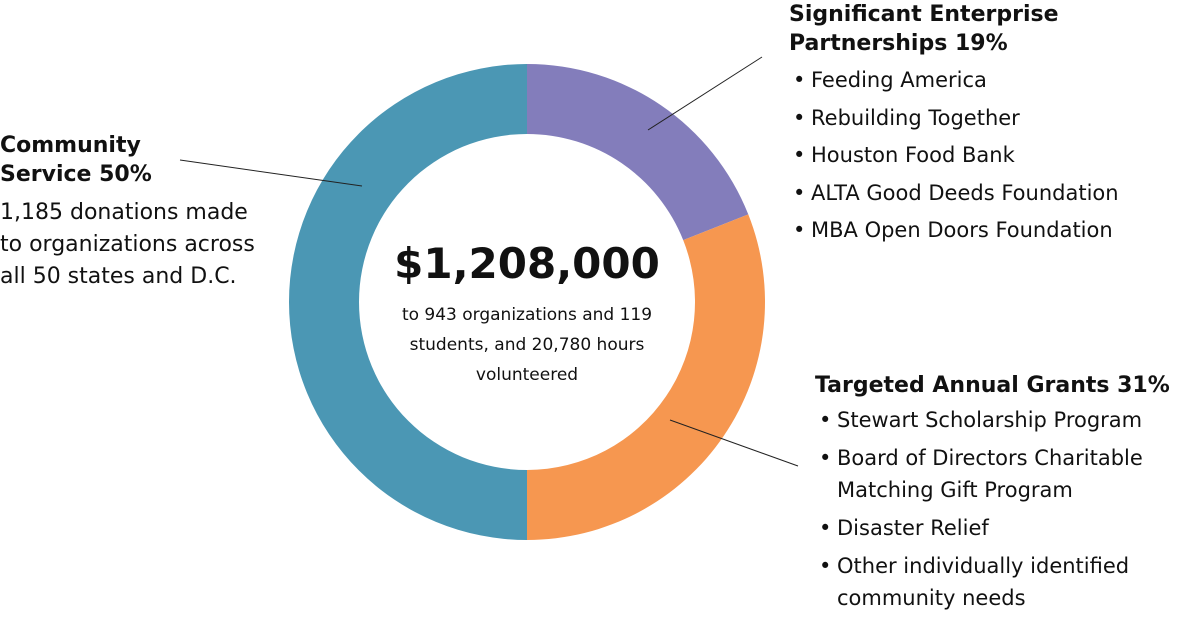  I want to click on targeted-grant-item: Stewart Scholarship Program, so click(1007, 420).